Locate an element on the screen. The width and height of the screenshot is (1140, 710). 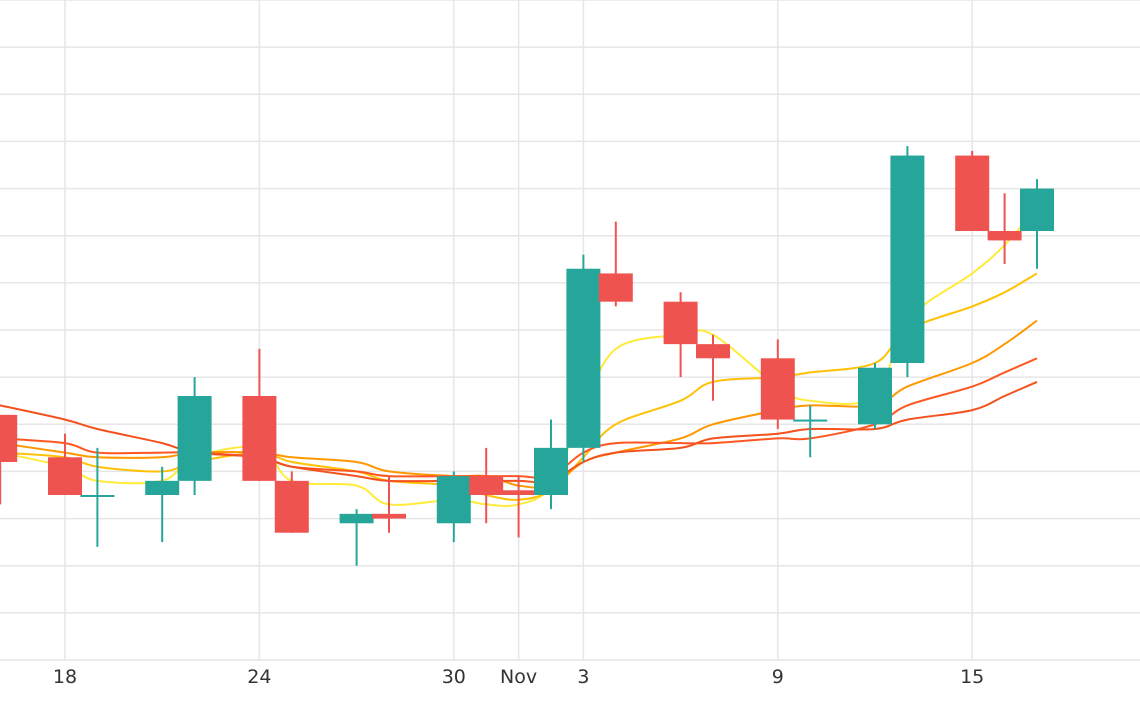
x-tick-label: 9 is located at coordinates (778, 677).